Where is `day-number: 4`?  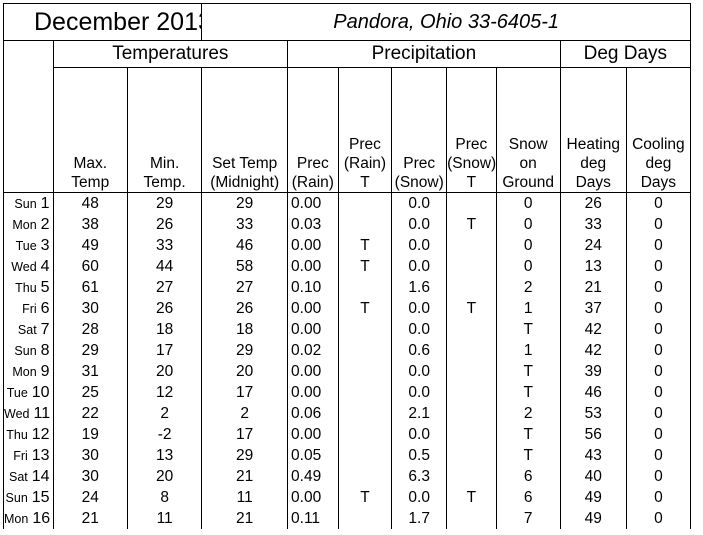
day-number: 4 is located at coordinates (45, 266).